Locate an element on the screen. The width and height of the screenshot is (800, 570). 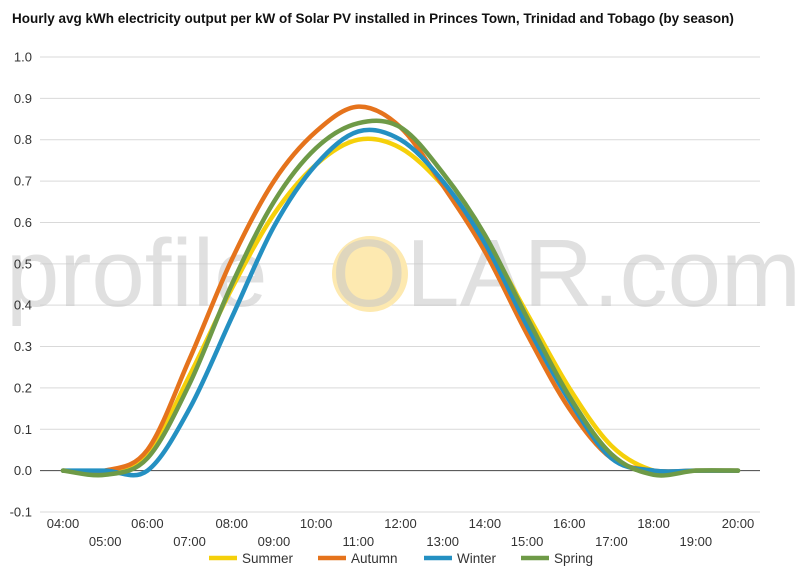
y-tick-label: 0.6 is located at coordinates (23, 222).